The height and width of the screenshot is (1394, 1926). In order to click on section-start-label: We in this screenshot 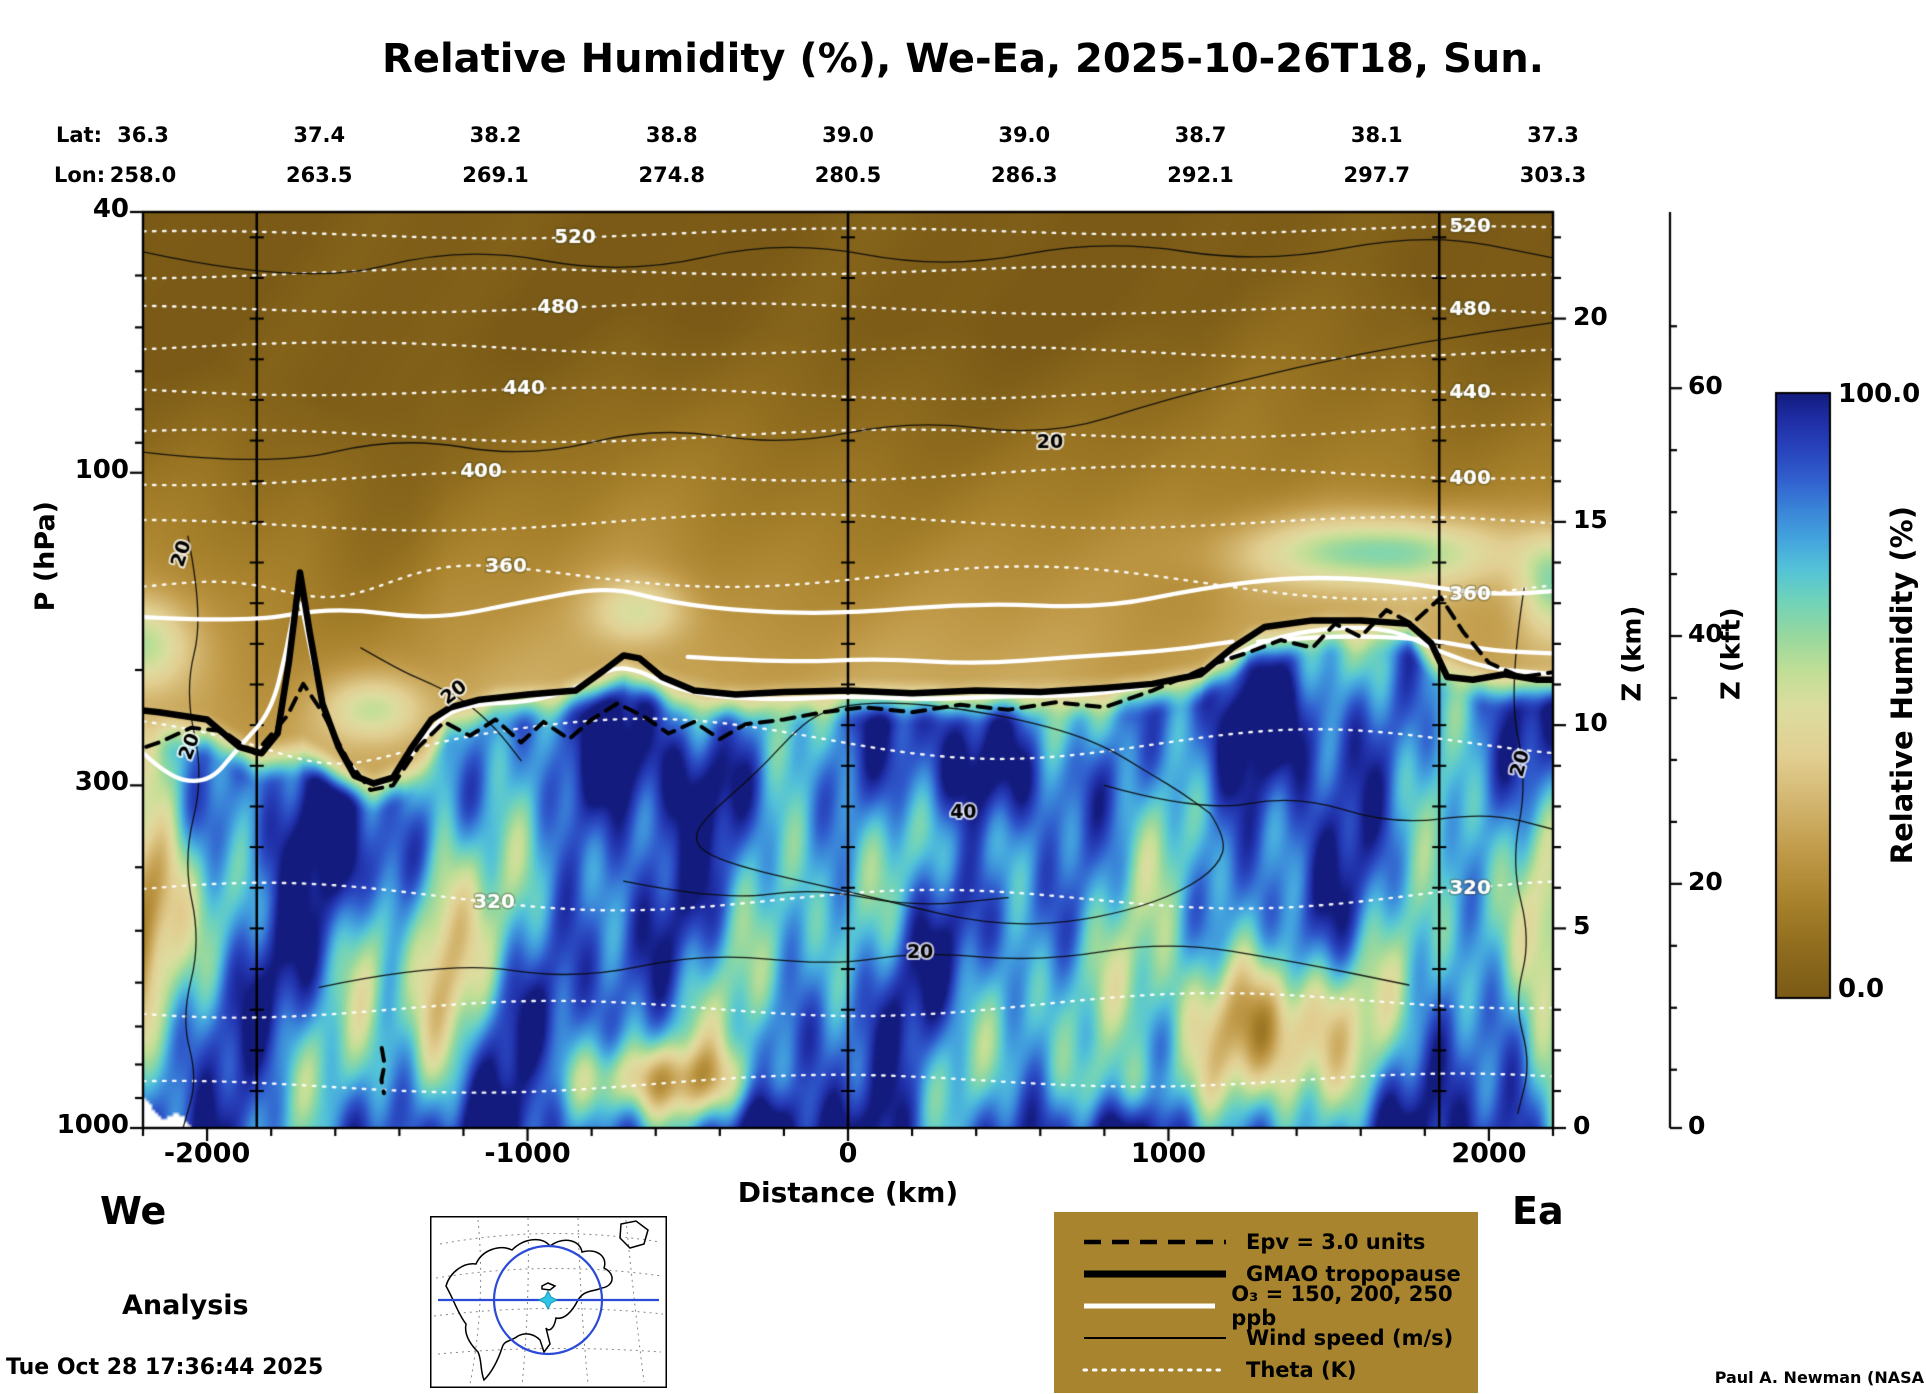, I will do `click(133, 1211)`.